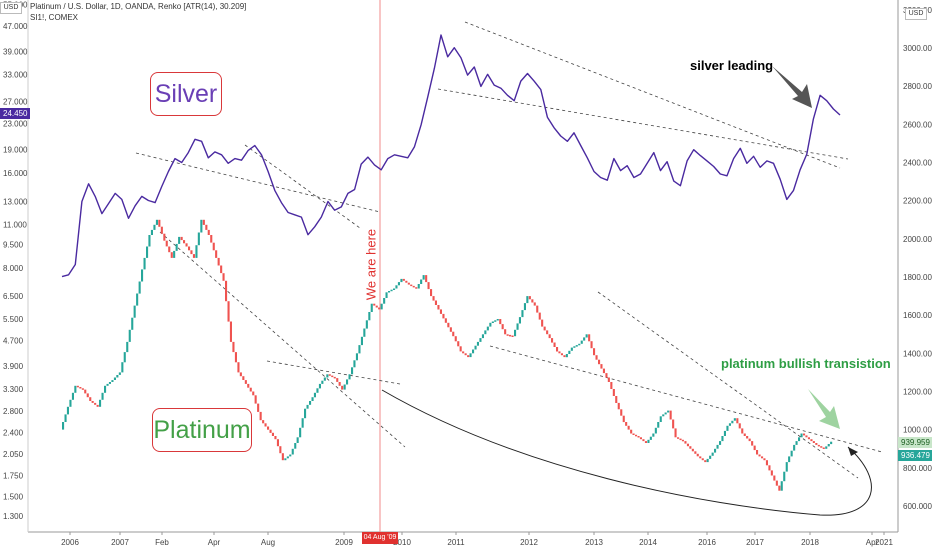 This screenshot has height=550, width=932. Describe the element at coordinates (917, 201) in the screenshot. I see `right-axis-tick-label: 2200.000` at that location.